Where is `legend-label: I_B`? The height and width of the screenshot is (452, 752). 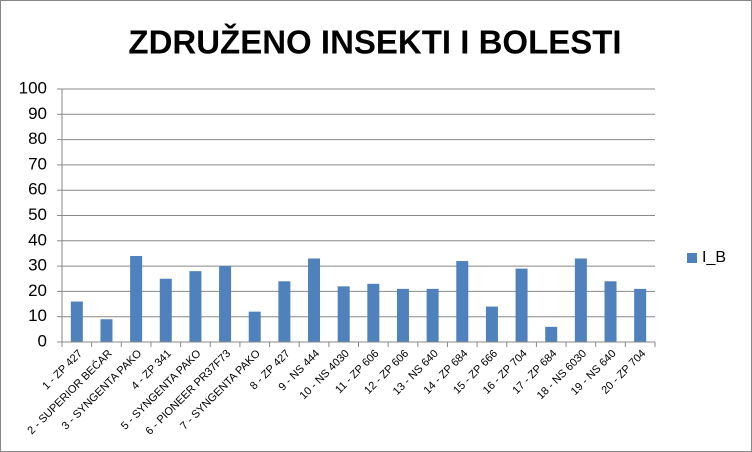
legend-label: I_B is located at coordinates (714, 257).